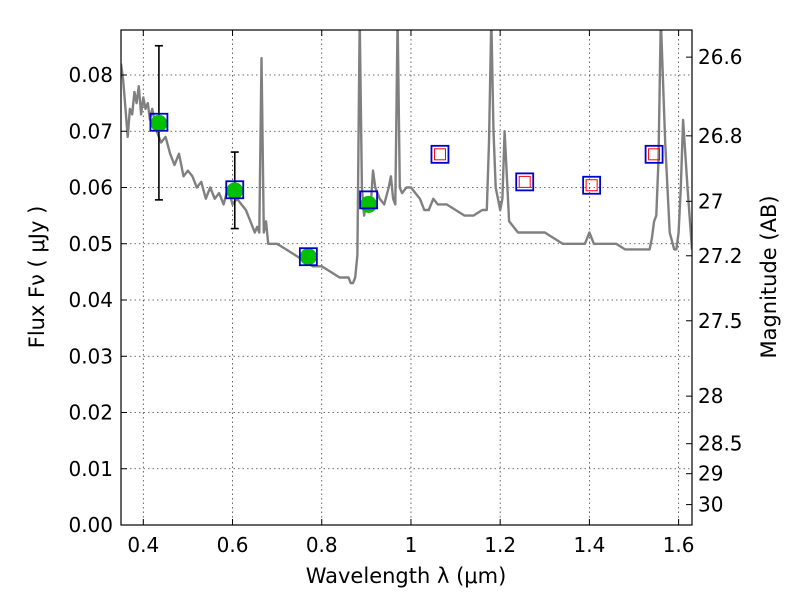 This screenshot has width=800, height=600. I want to click on x-axis-label: Wavelength λ (μm), so click(406, 576).